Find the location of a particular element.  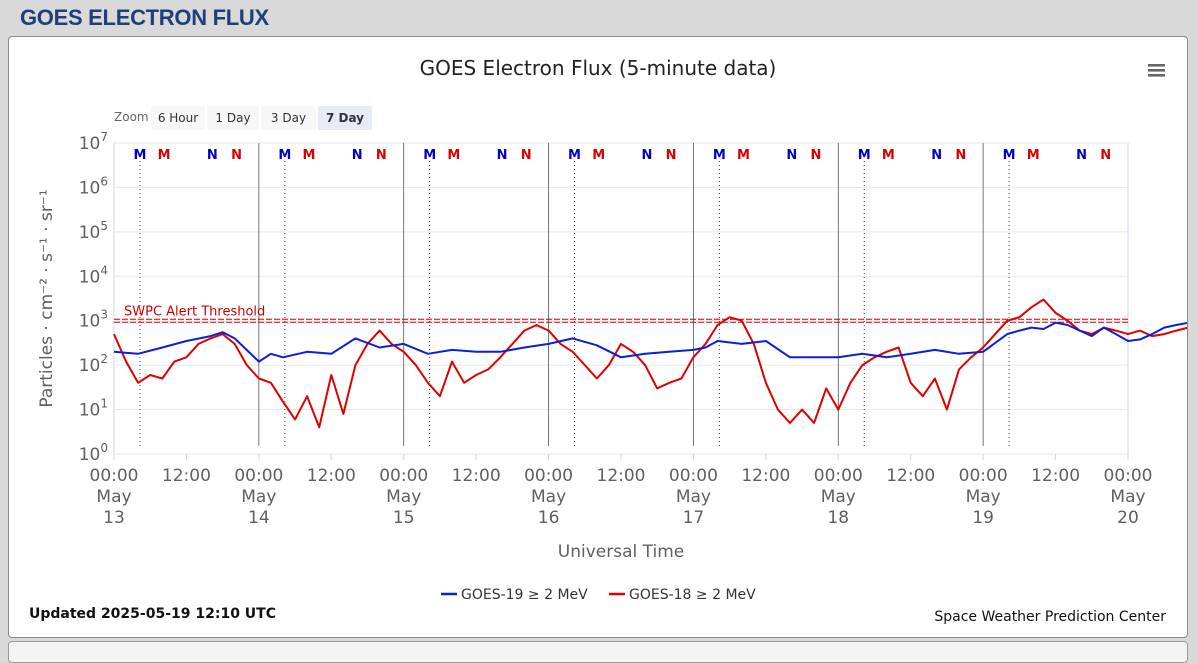

legend-label-goes19: GOES-19 ≥ 2 MeV is located at coordinates (524, 595).